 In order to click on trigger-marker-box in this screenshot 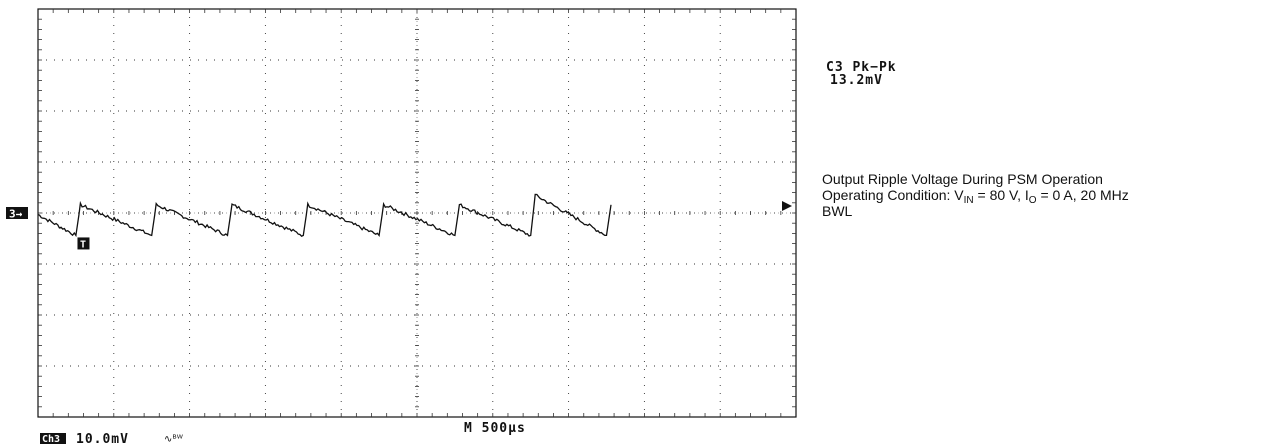, I will do `click(83, 243)`.